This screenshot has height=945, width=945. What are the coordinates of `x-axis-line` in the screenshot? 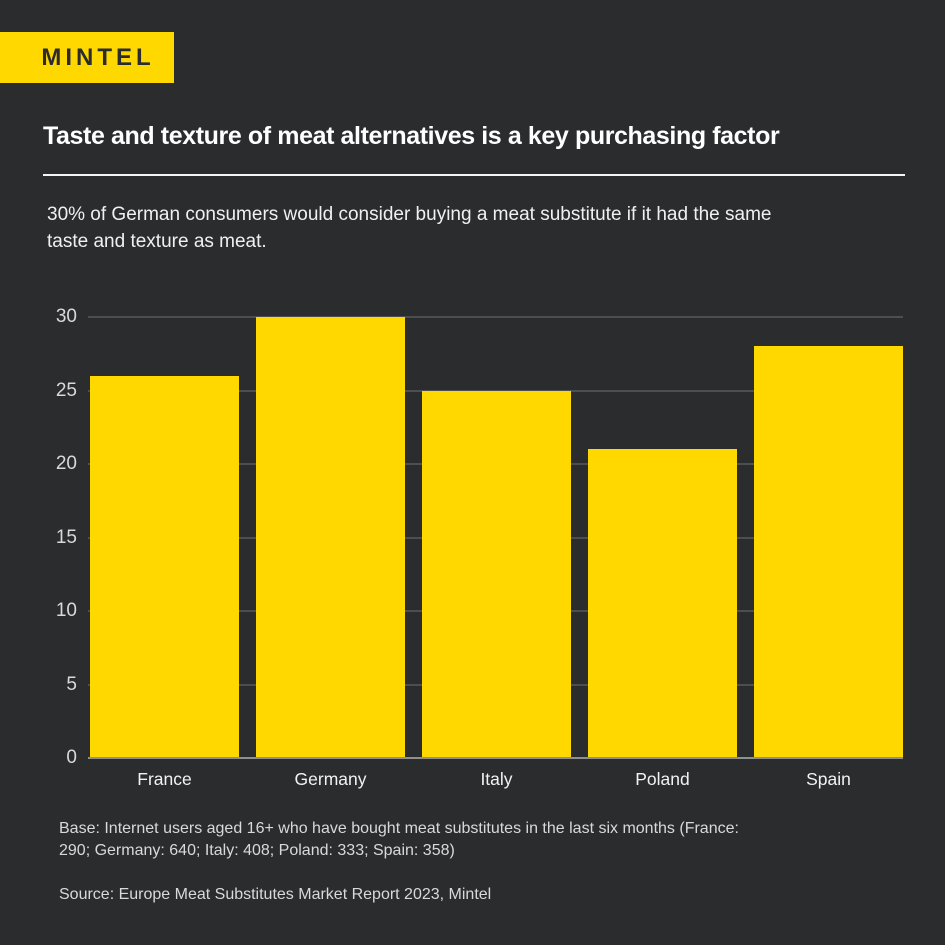 It's located at (495, 758).